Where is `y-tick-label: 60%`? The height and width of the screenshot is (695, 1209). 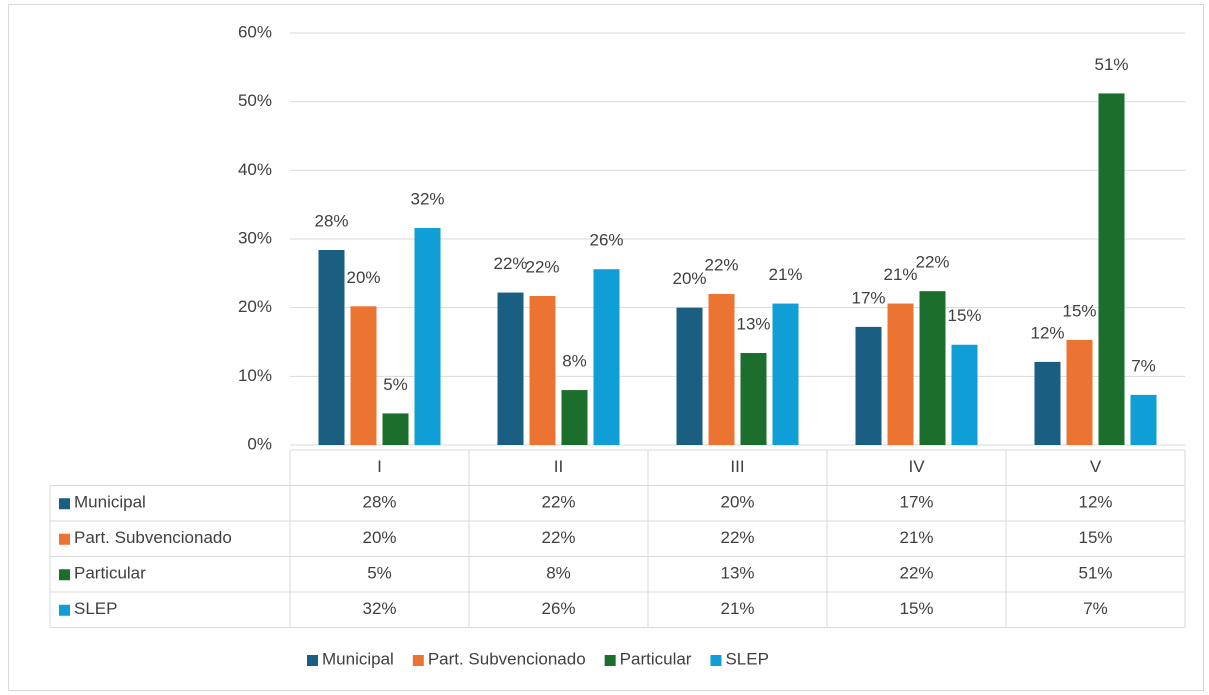
y-tick-label: 60% is located at coordinates (255, 31).